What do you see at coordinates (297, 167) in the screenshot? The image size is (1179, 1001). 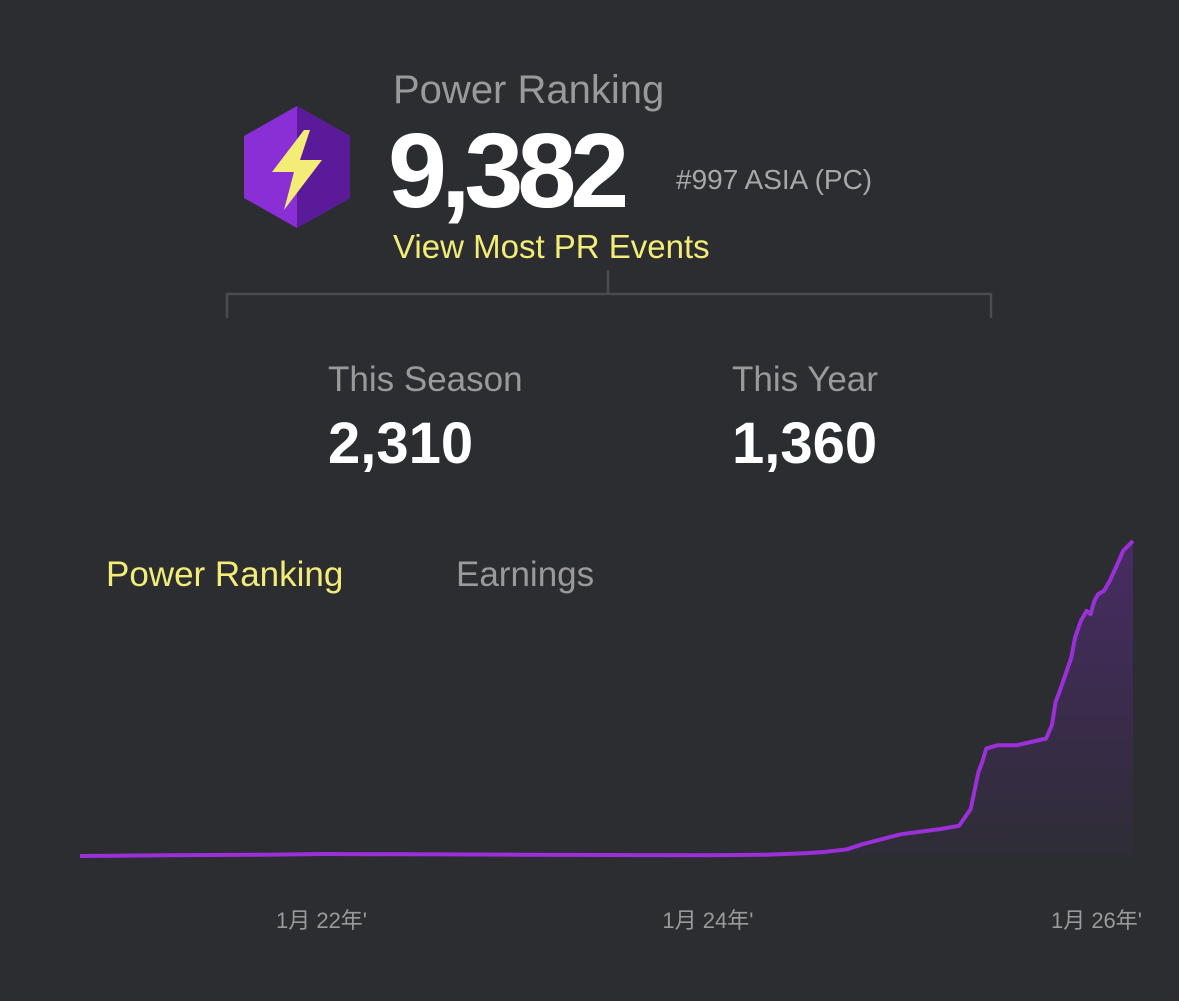 I see `lightning-bolt-icon` at bounding box center [297, 167].